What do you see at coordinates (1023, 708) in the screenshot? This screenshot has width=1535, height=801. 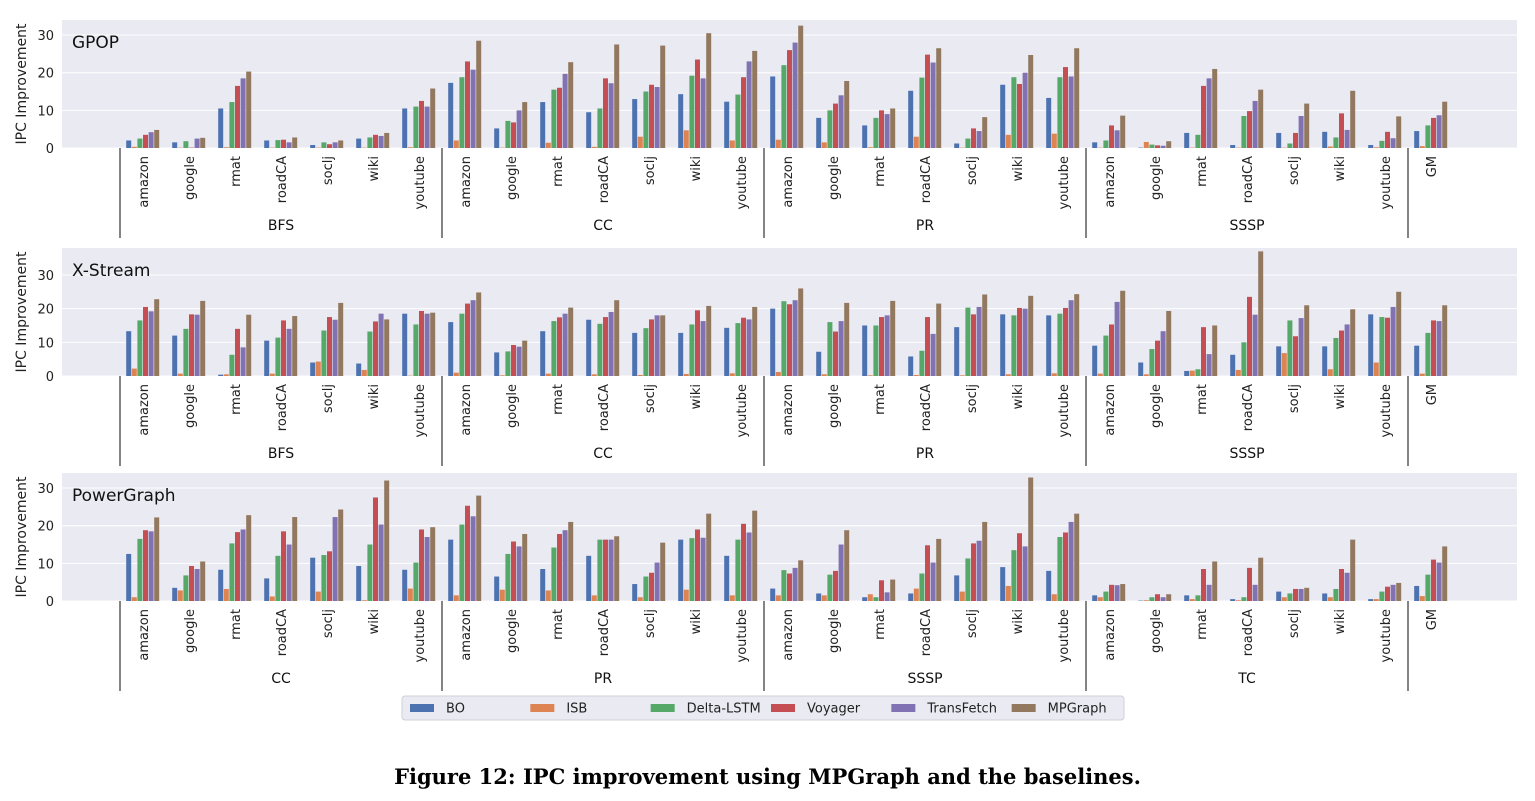 I see `legend-swatch` at bounding box center [1023, 708].